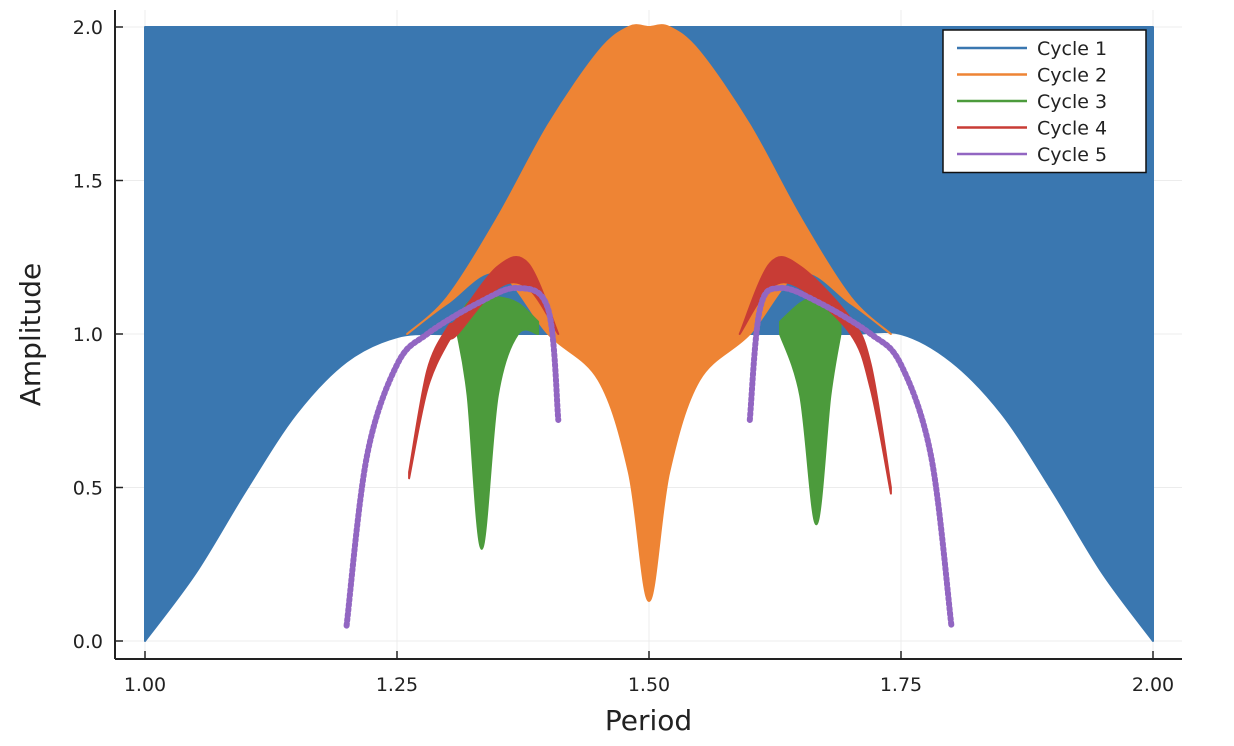  I want to click on legend-label: Cycle 5, so click(1072, 155).